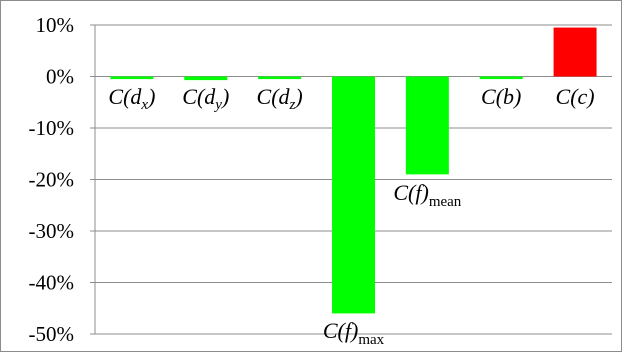  Describe the element at coordinates (427, 195) in the screenshot. I see `category-label: C(f)mean` at that location.